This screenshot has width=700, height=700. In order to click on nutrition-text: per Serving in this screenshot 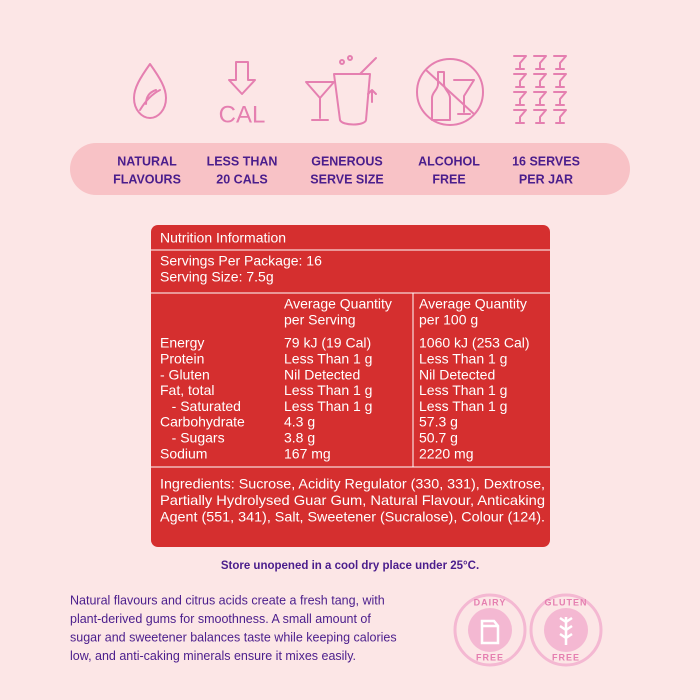, I will do `click(320, 320)`.